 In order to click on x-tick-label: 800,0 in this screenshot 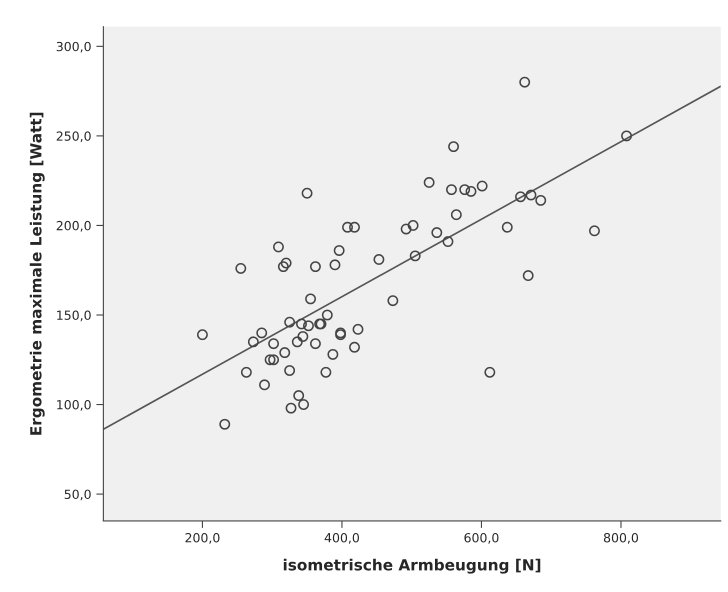, I will do `click(621, 538)`.